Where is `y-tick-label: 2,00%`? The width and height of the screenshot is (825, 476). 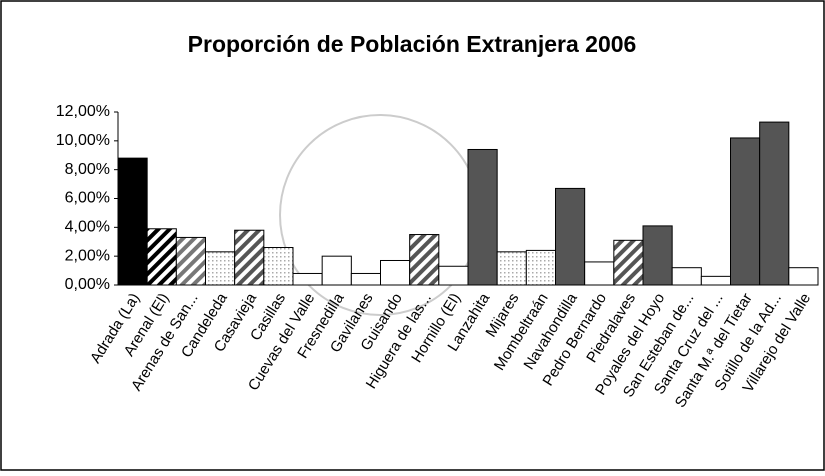 y-tick-label: 2,00% is located at coordinates (87, 255).